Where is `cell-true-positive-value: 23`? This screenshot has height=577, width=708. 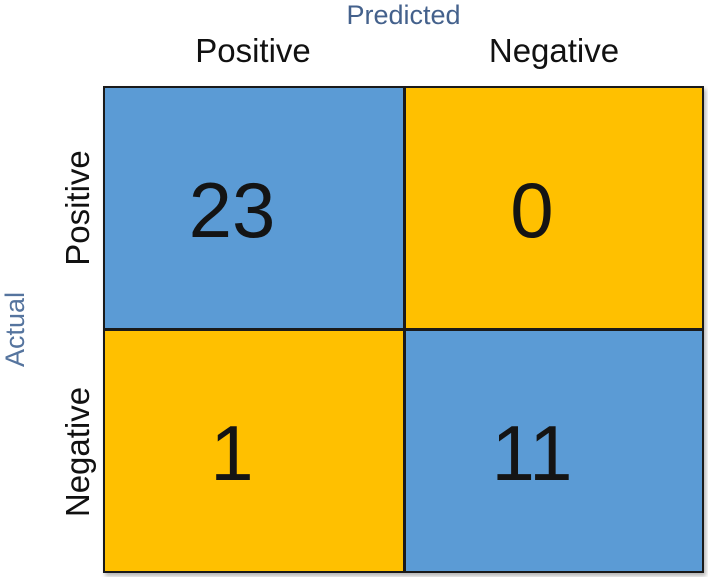
cell-true-positive-value: 23 is located at coordinates (232, 210).